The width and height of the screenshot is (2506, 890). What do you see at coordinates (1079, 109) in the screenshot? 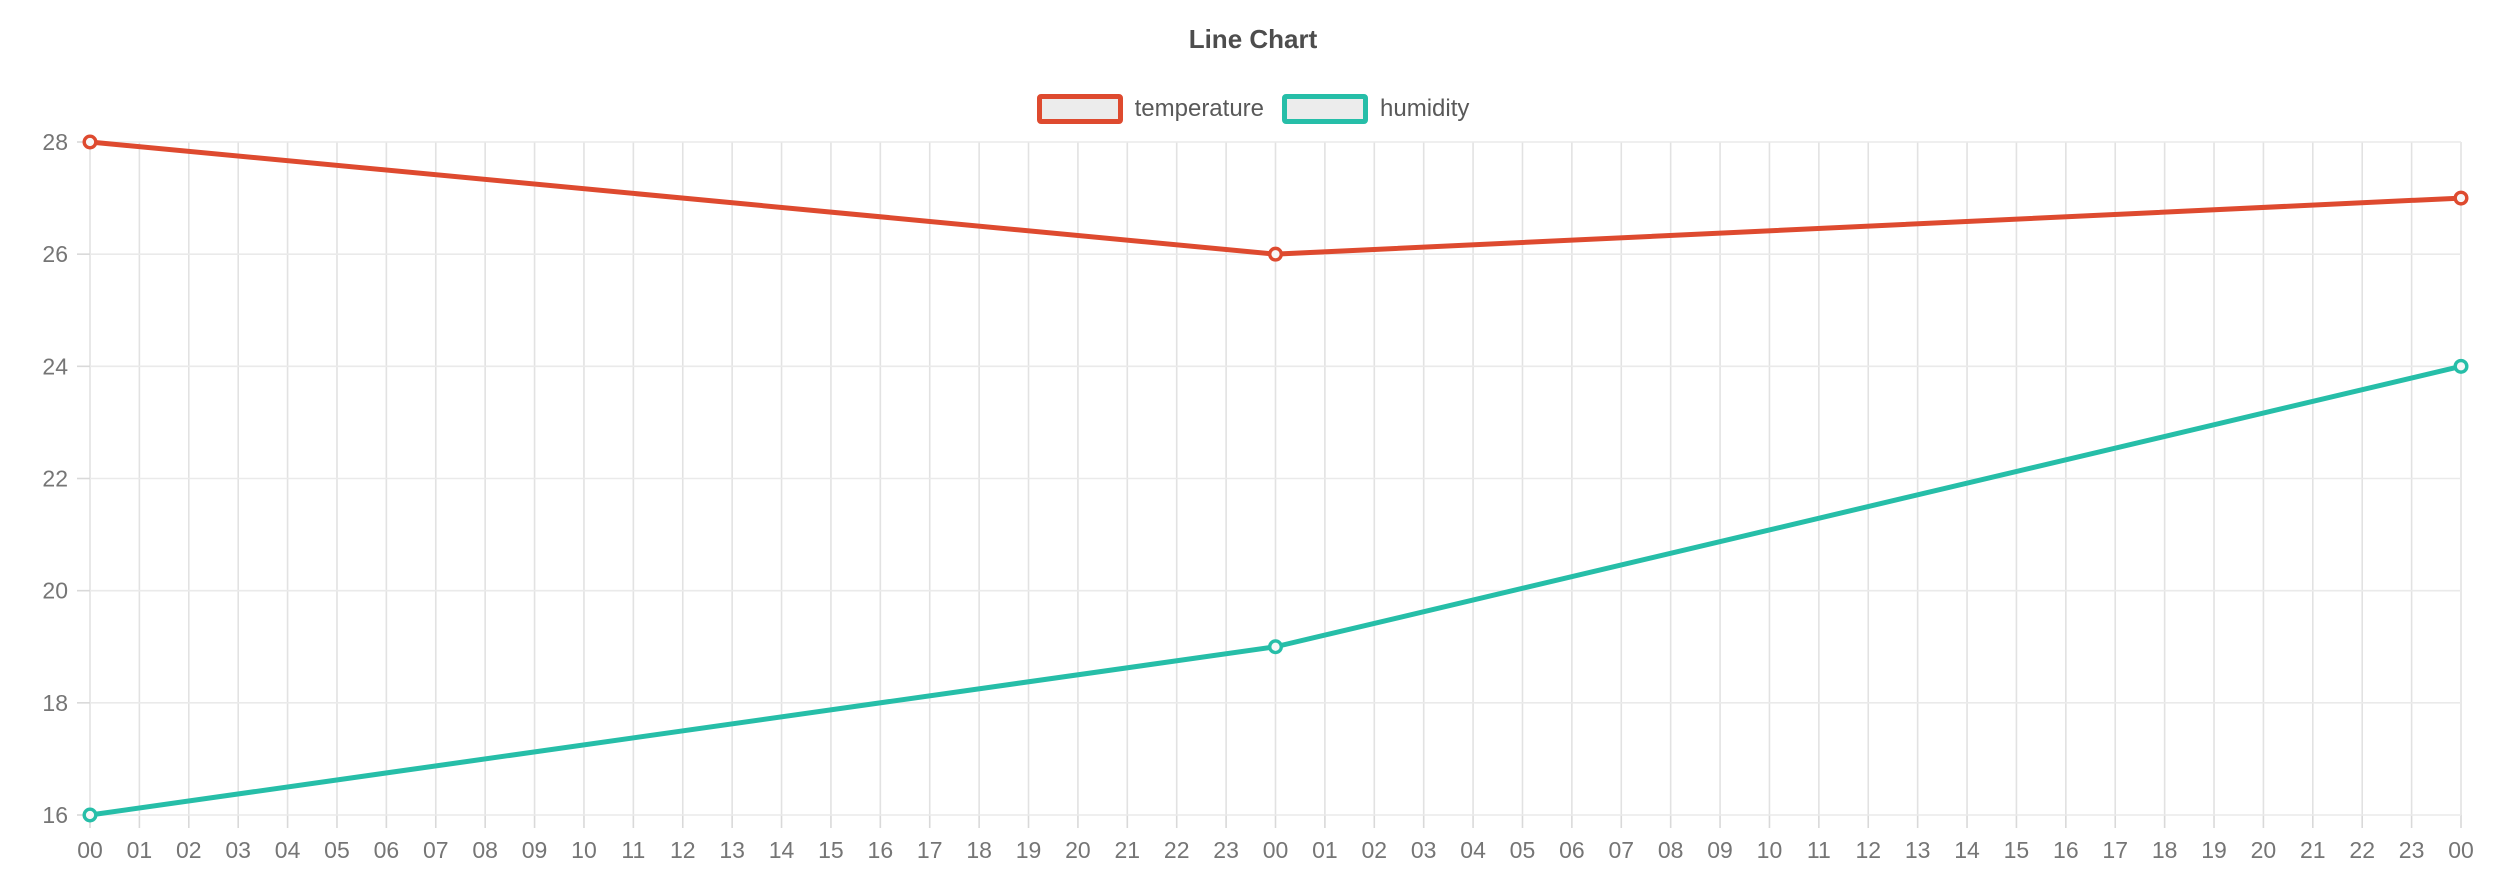
I see `temperature-legend-marker` at bounding box center [1079, 109].